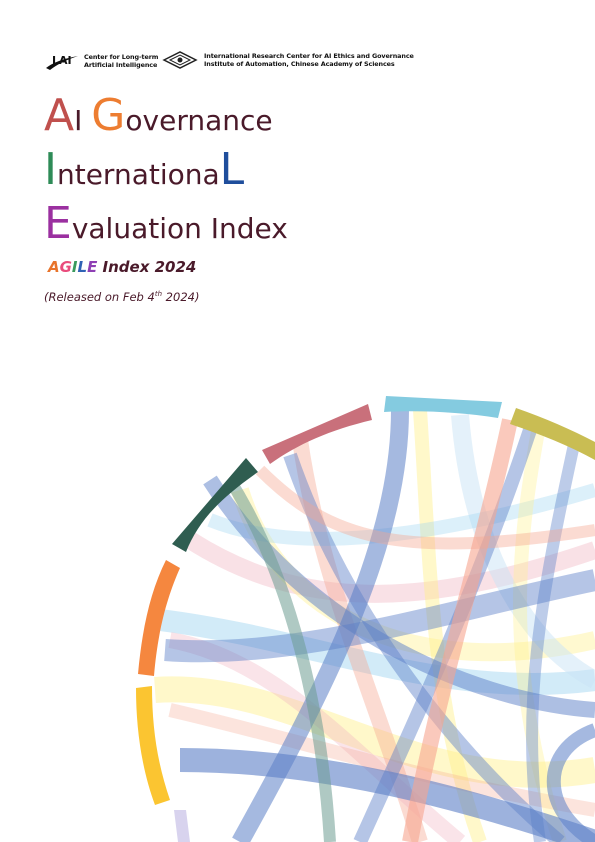  Describe the element at coordinates (82, 267) in the screenshot. I see `subtitle-letter-l: L` at that location.